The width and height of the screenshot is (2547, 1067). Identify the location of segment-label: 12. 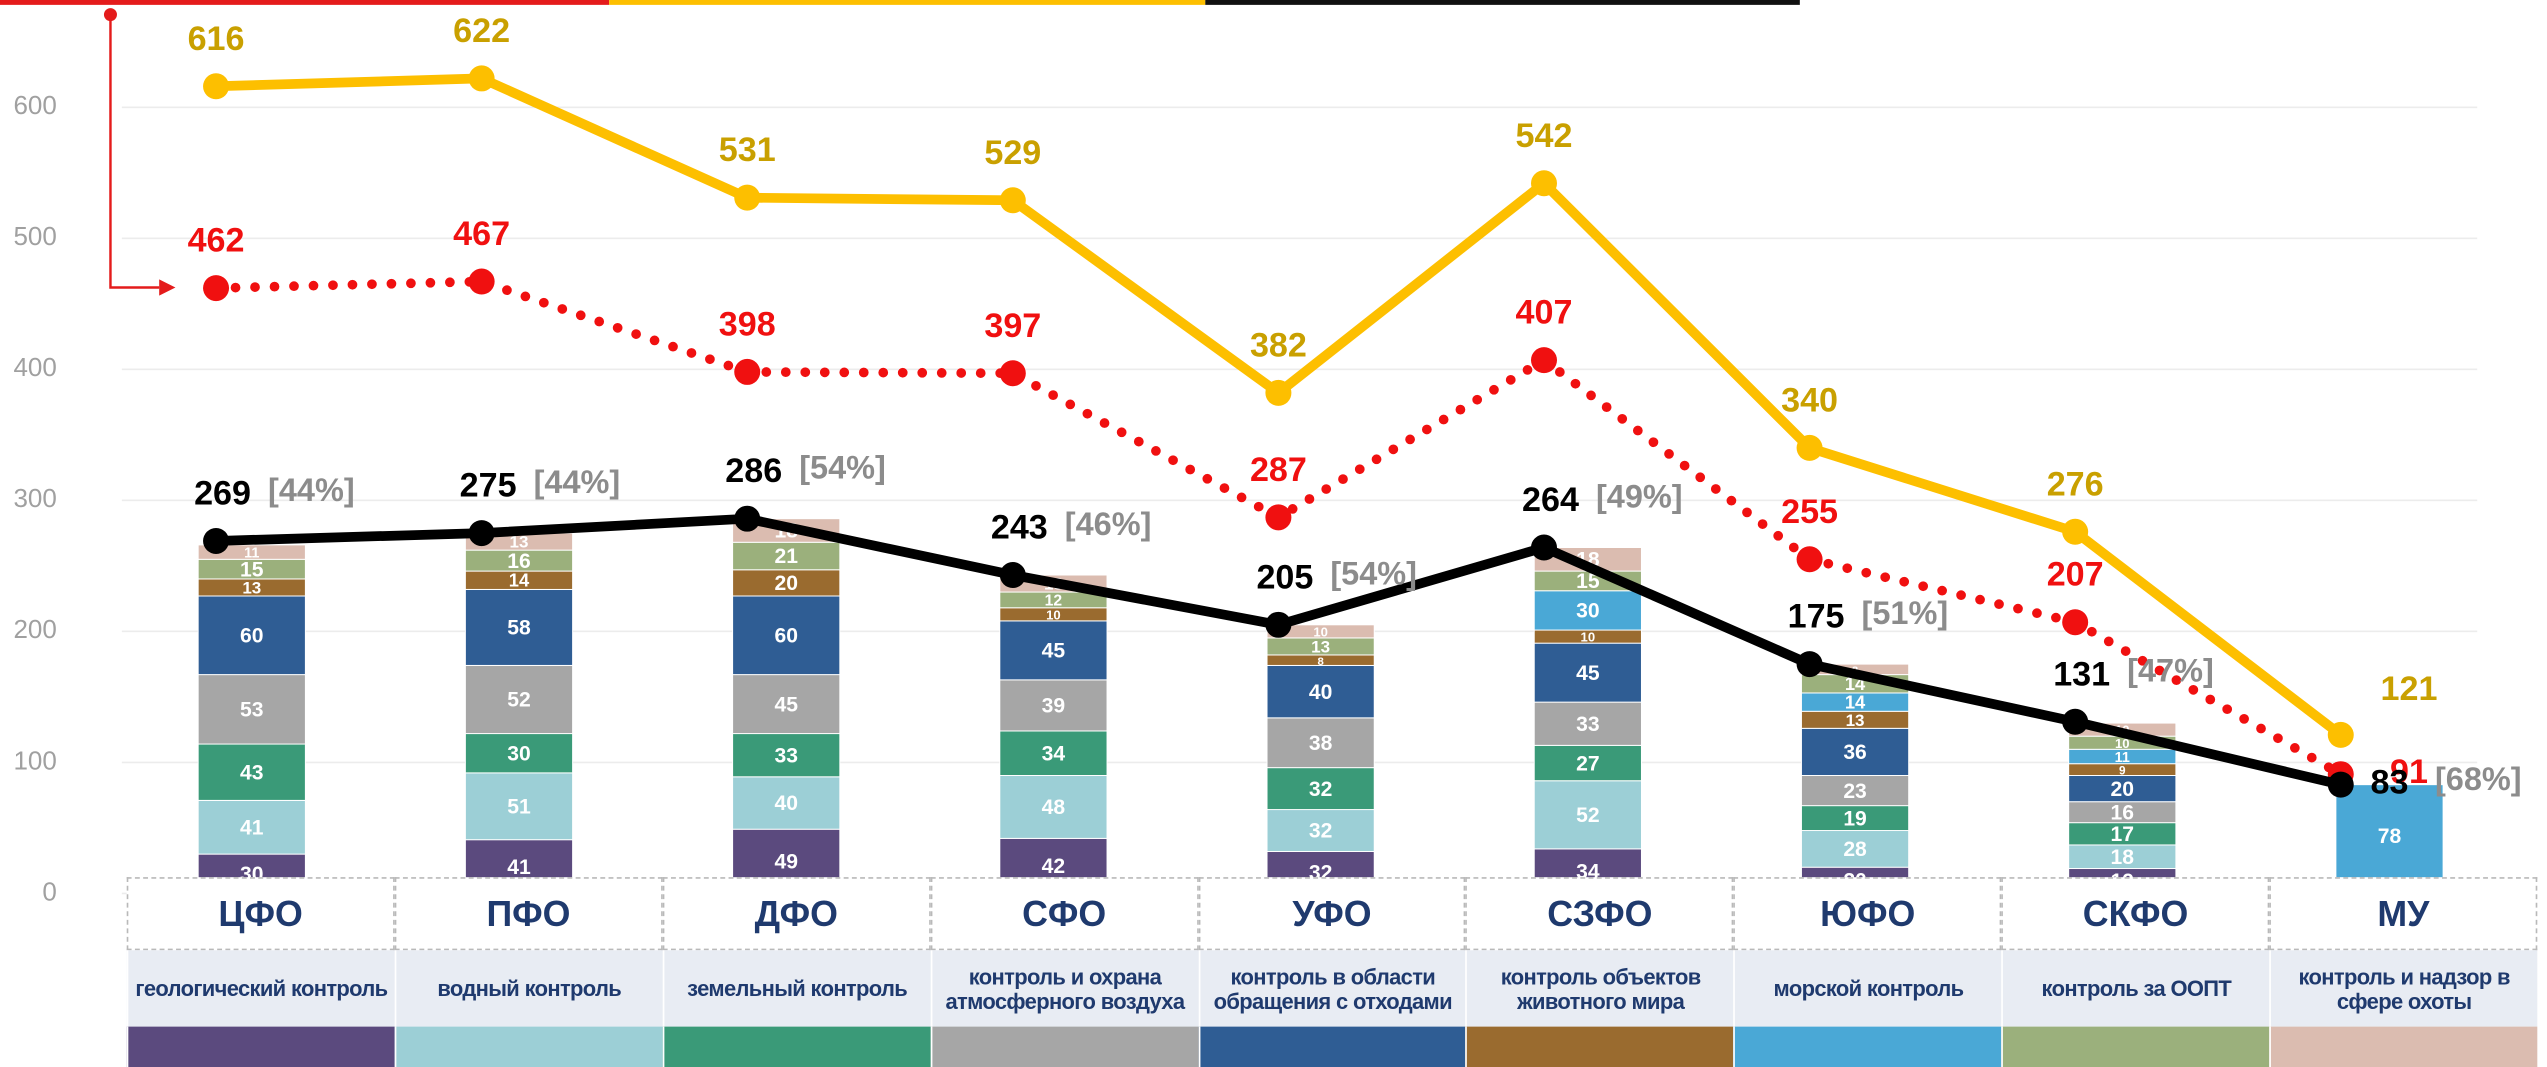
(1054, 601).